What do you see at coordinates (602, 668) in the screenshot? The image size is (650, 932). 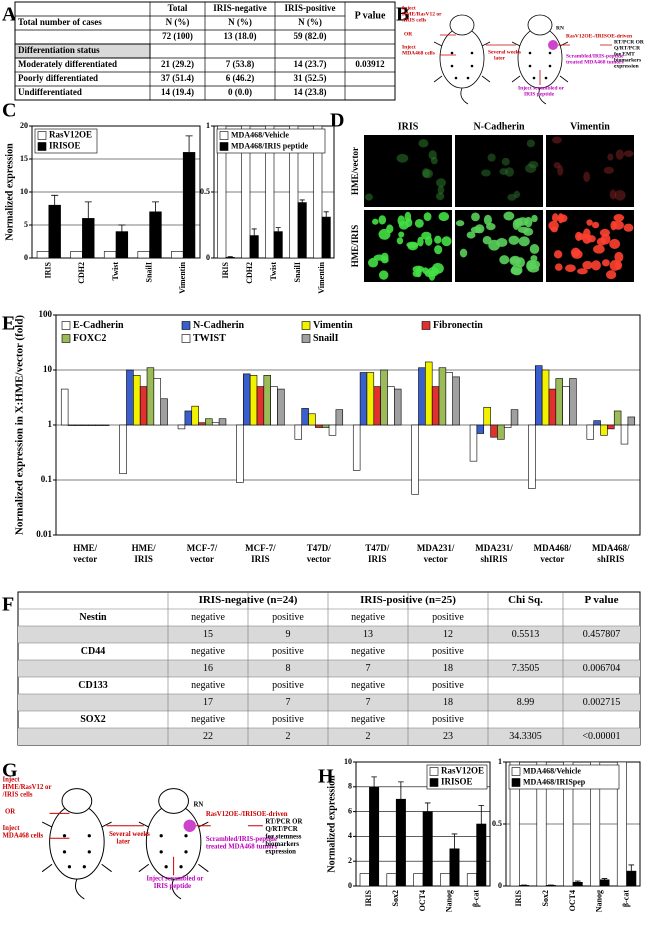 I see `table-cell: 0.006704` at bounding box center [602, 668].